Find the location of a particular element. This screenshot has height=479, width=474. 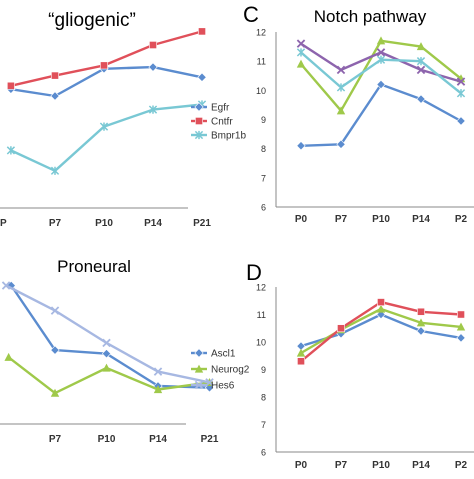

legend-label: Bmpr1b is located at coordinates (228, 136).